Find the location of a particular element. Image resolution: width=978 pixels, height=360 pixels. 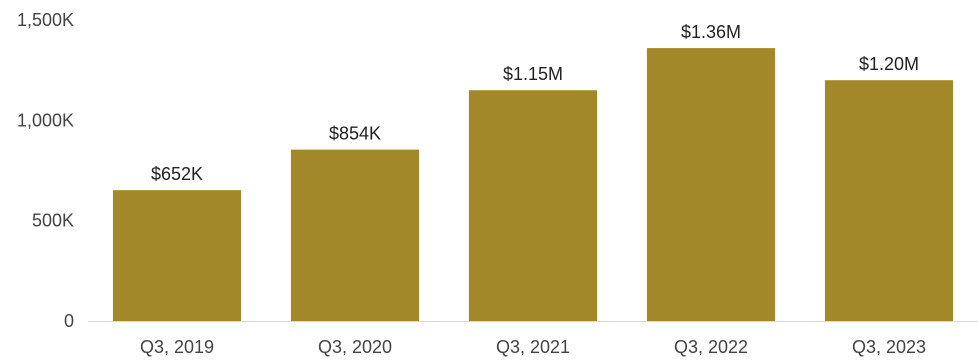

x-tick-label: Q3, 2023 is located at coordinates (889, 347).